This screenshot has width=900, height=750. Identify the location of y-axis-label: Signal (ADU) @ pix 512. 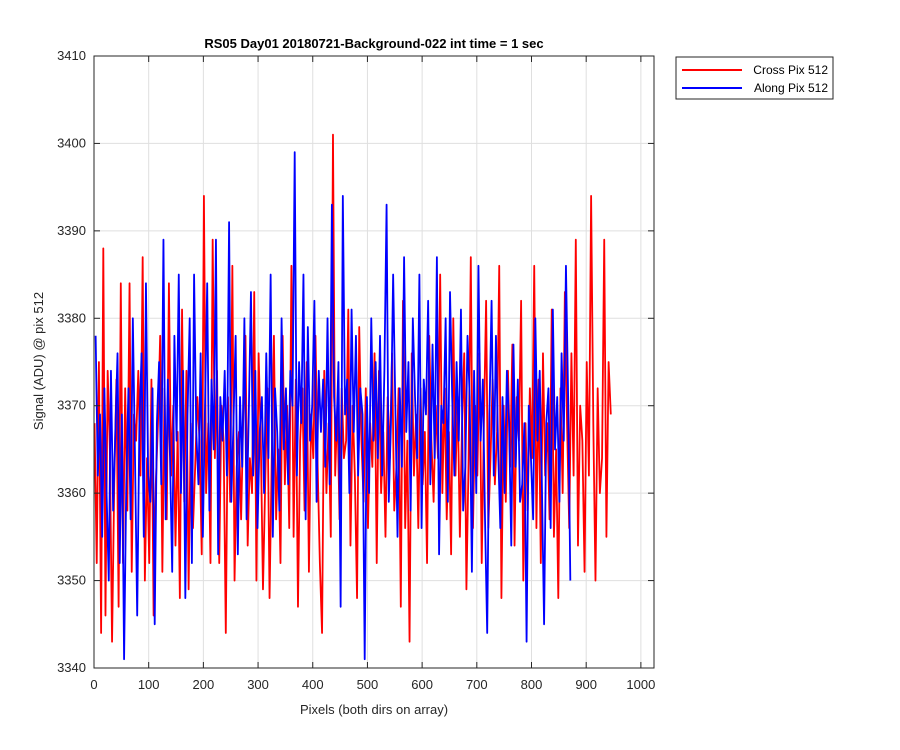
(38, 361).